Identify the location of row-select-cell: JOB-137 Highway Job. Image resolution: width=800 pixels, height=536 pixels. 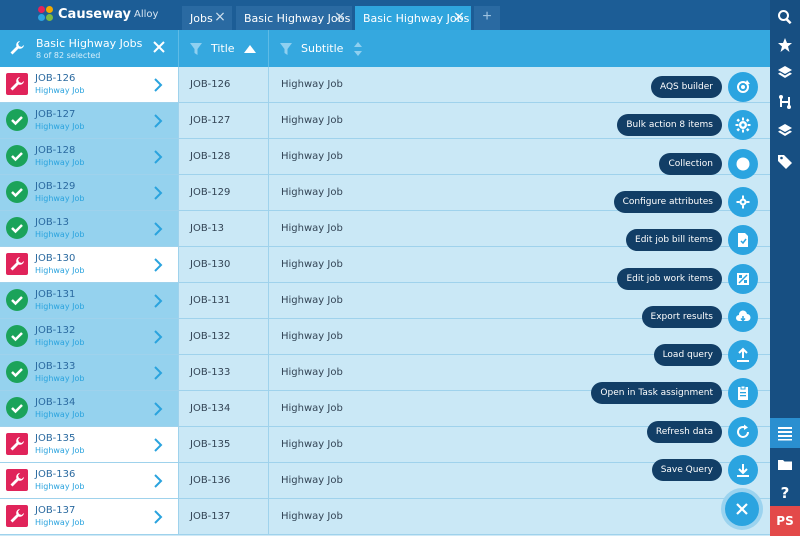
(89, 516).